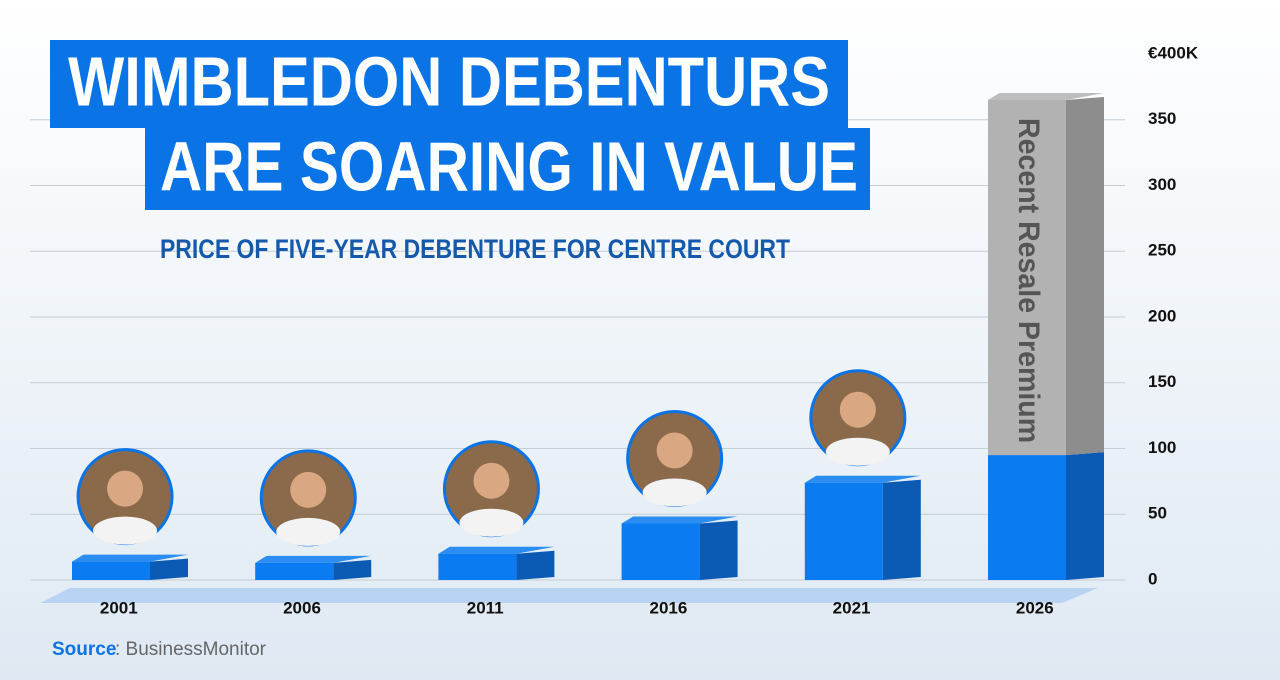  What do you see at coordinates (1035, 607) in the screenshot?
I see `x-tick-label: 2026` at bounding box center [1035, 607].